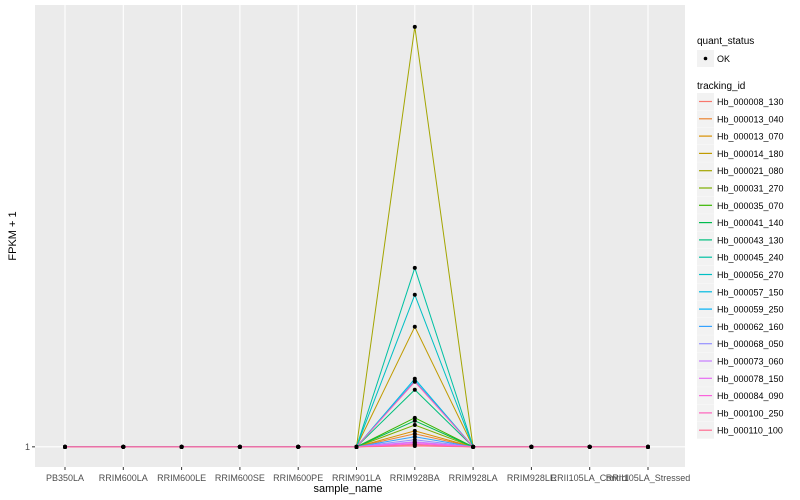 The height and width of the screenshot is (500, 800). What do you see at coordinates (648, 478) in the screenshot?
I see `x-tick-label: RRII105LA_Stressed` at bounding box center [648, 478].